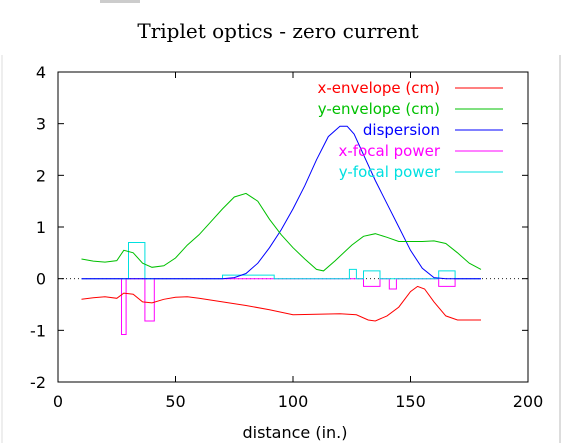 Image resolution: width=563 pixels, height=443 pixels. I want to click on legend-label: y-focal power, so click(390, 172).